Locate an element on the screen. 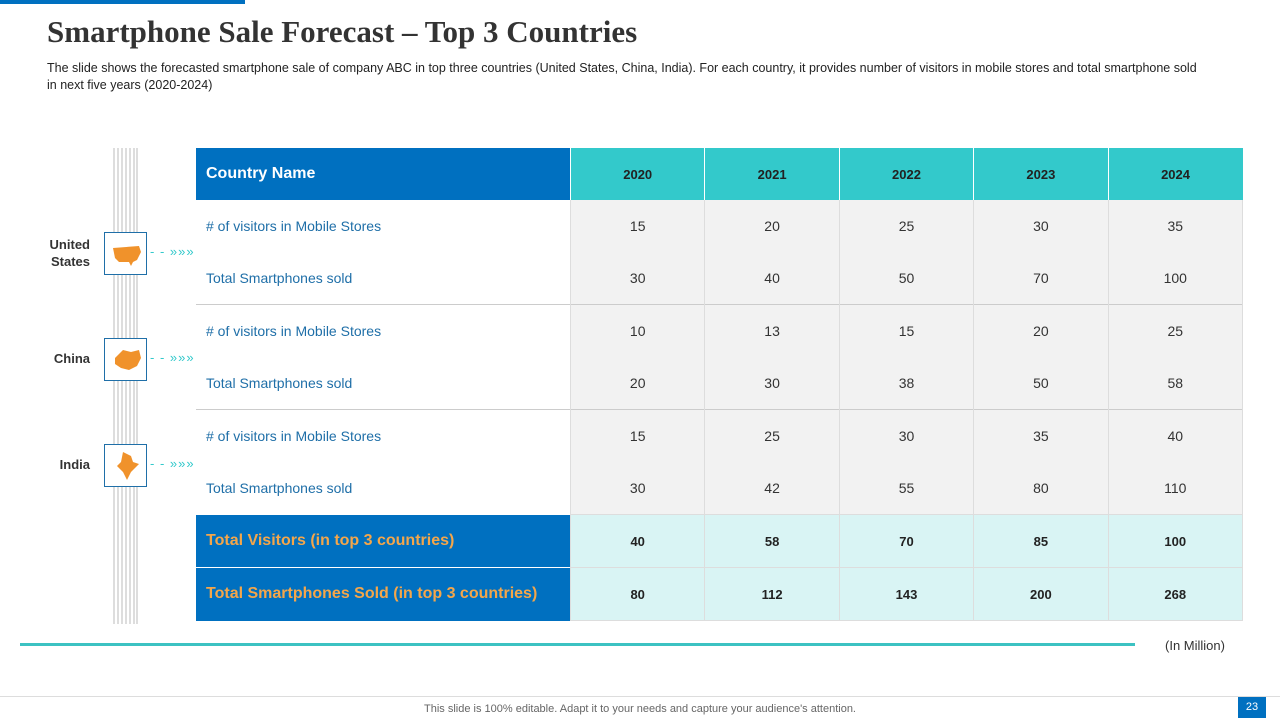  total-cell: 112 is located at coordinates (772, 594).